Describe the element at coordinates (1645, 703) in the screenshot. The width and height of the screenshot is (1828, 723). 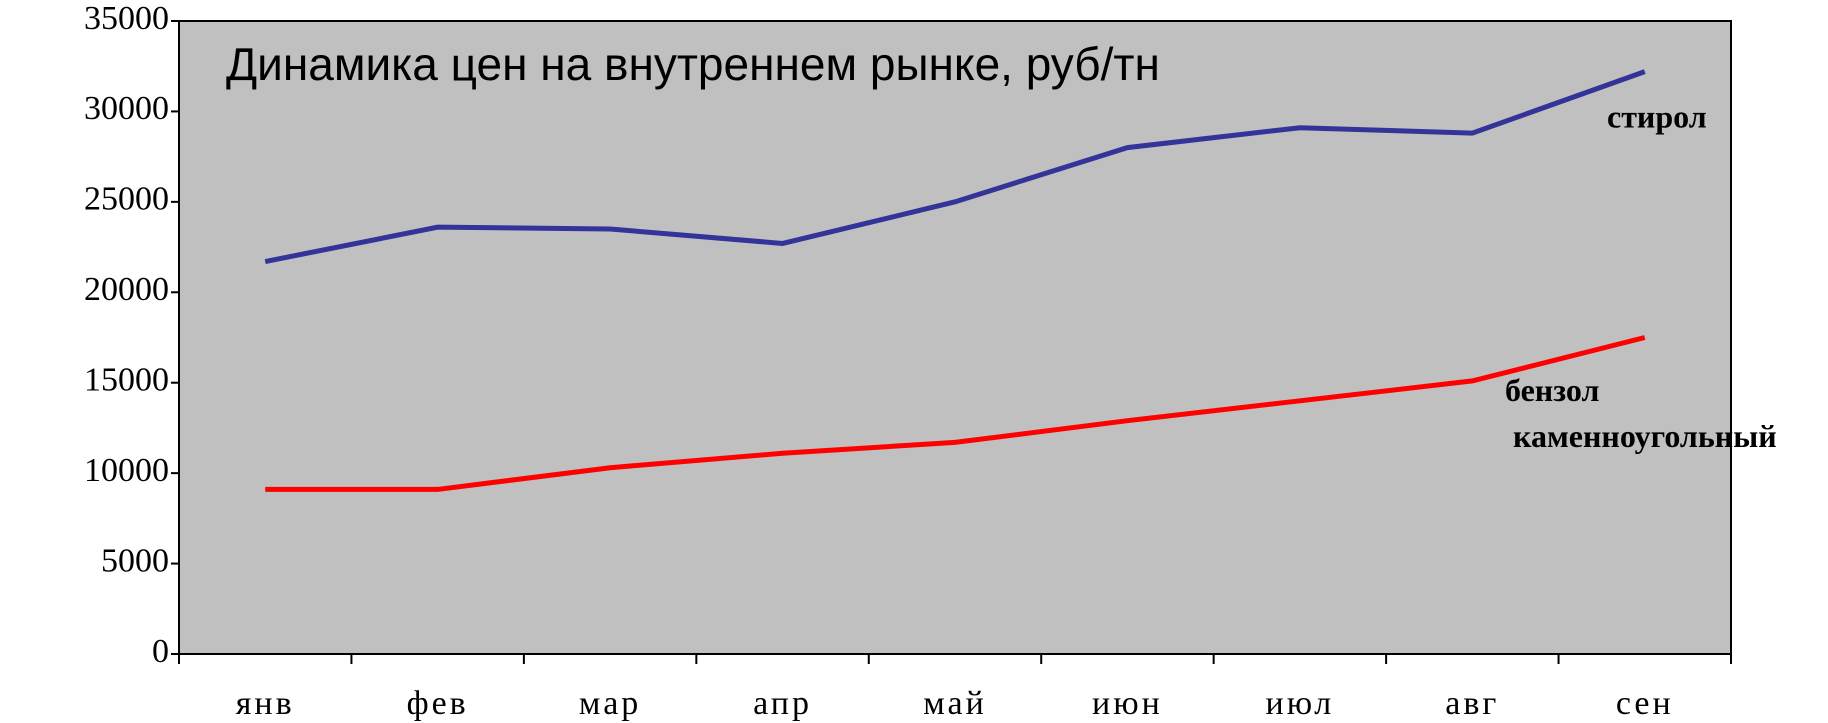
I see `x-tick-label: сен` at that location.